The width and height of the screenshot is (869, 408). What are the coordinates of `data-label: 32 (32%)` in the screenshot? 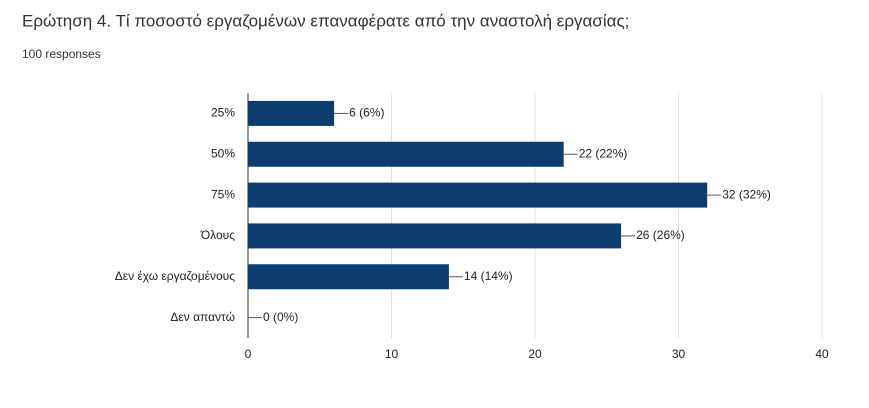 It's located at (746, 194).